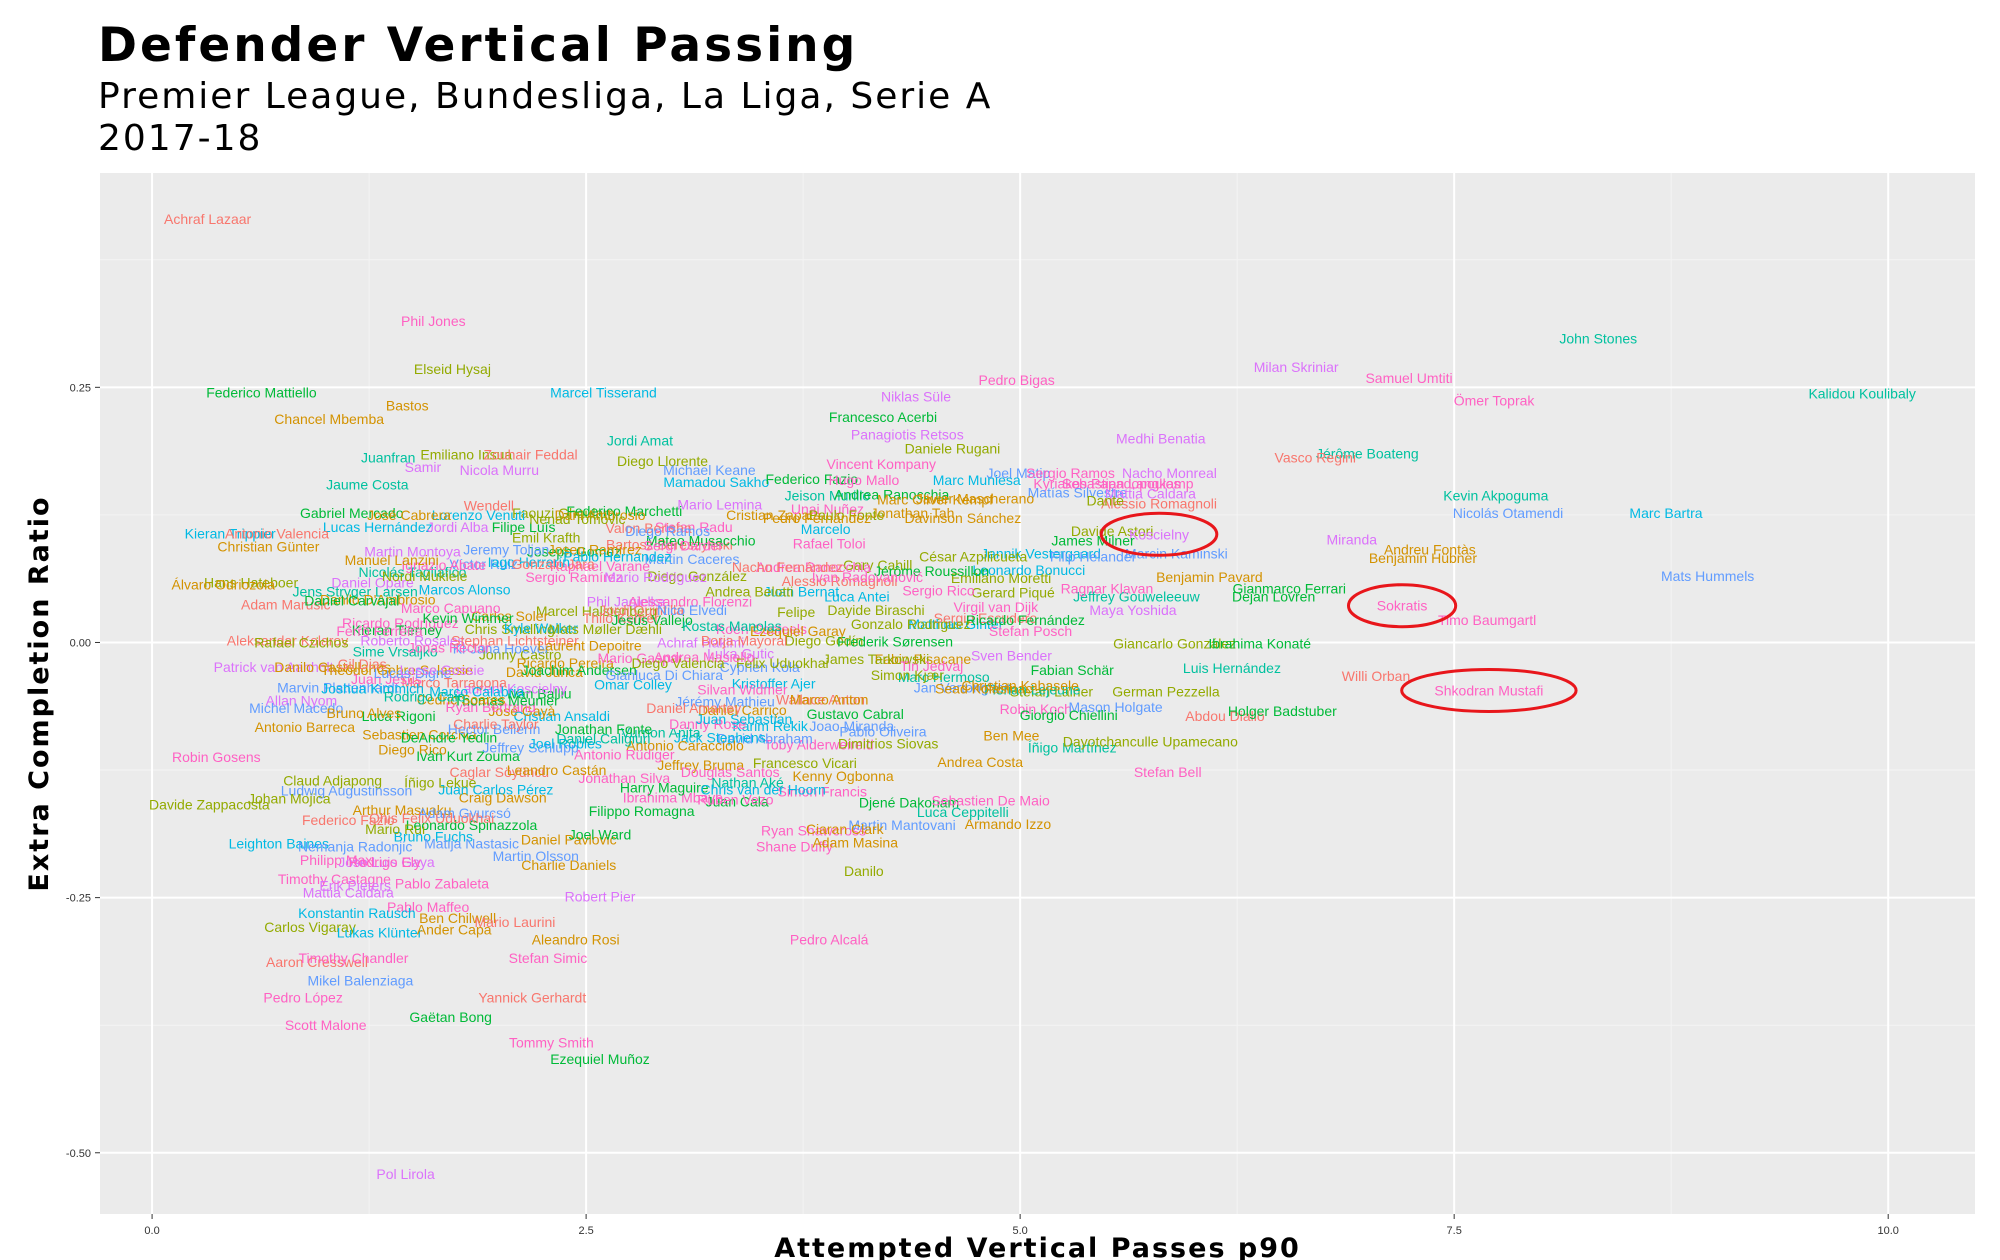  Describe the element at coordinates (1169, 473) in the screenshot. I see `point-label: Nacho Monreal` at that location.